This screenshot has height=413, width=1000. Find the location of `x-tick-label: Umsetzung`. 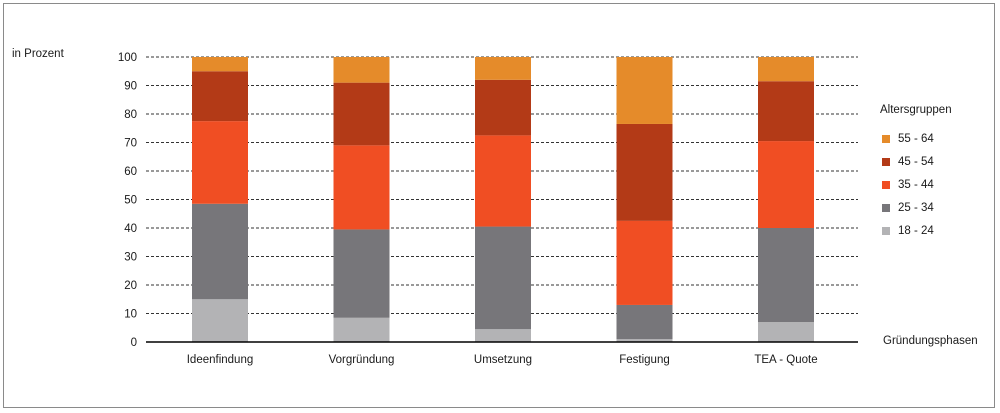

x-tick-label: Umsetzung is located at coordinates (503, 360).